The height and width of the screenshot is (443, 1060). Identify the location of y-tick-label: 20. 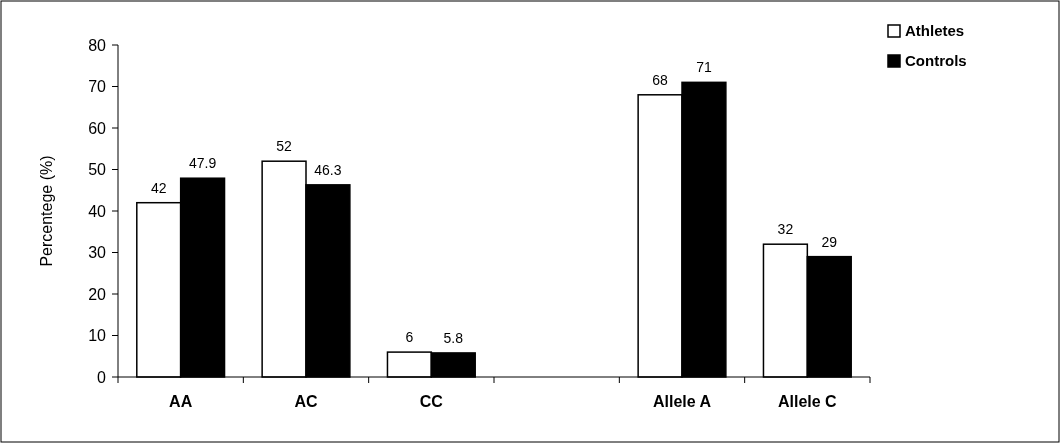
(97, 294).